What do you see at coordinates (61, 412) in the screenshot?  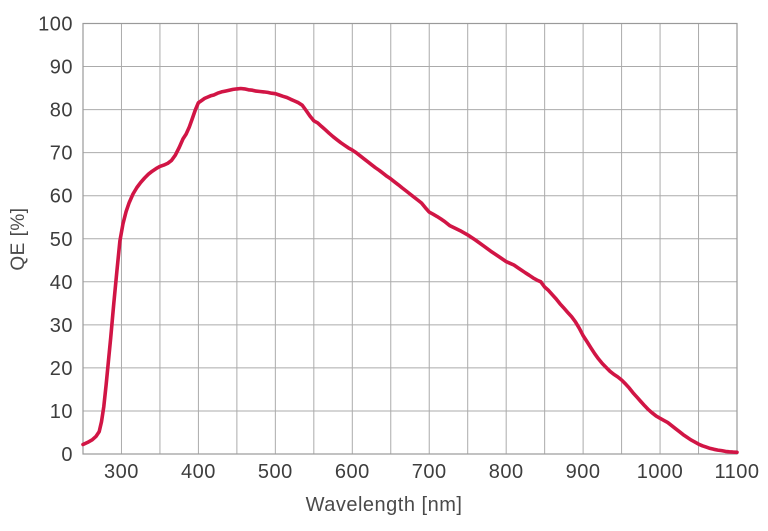 I see `y-tick-label: 10` at bounding box center [61, 412].